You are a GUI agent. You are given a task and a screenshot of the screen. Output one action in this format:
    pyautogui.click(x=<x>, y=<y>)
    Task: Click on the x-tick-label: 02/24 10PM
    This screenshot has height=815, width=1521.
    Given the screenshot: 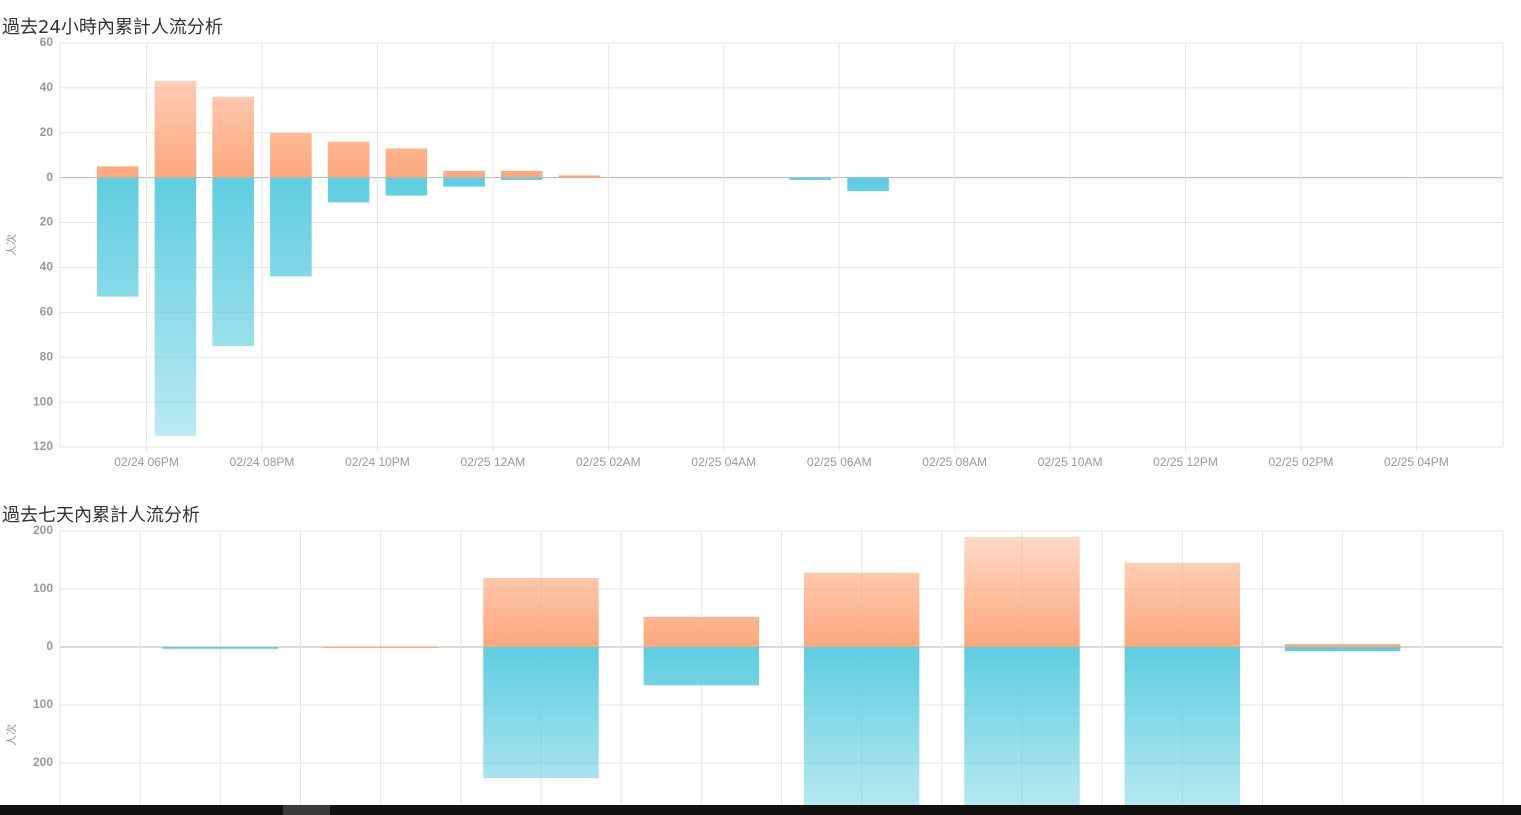 What is the action you would take?
    pyautogui.click(x=377, y=462)
    